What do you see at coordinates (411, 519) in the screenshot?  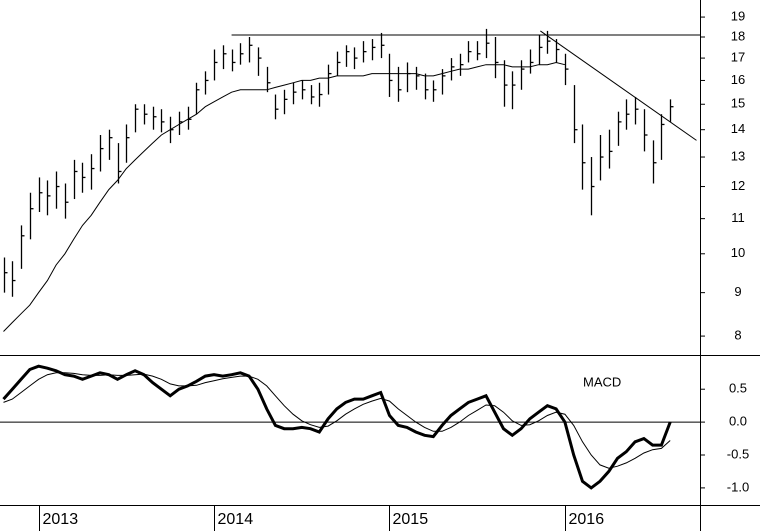 I see `x-tick-label: 2015` at bounding box center [411, 519].